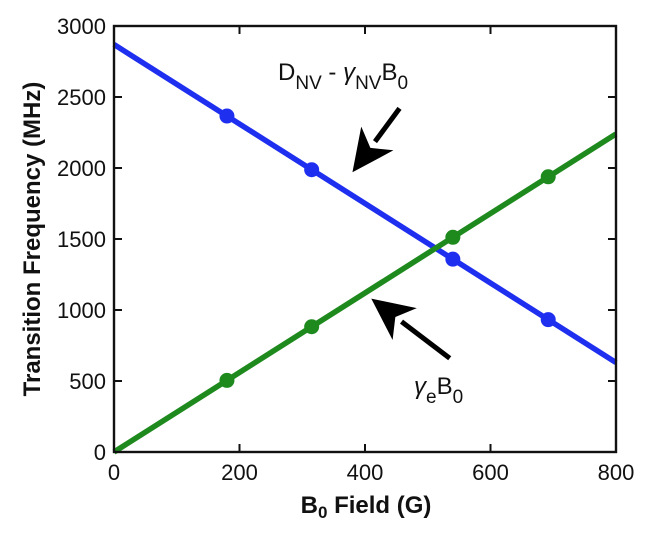 The height and width of the screenshot is (536, 648). Describe the element at coordinates (421, 386) in the screenshot. I see `annotation-part-electron-0: γ` at that location.